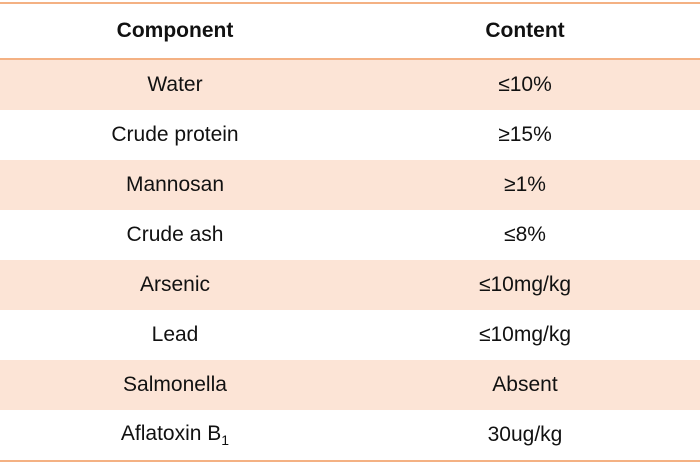  Describe the element at coordinates (525, 234) in the screenshot. I see `table-cell: ≤8%` at that location.